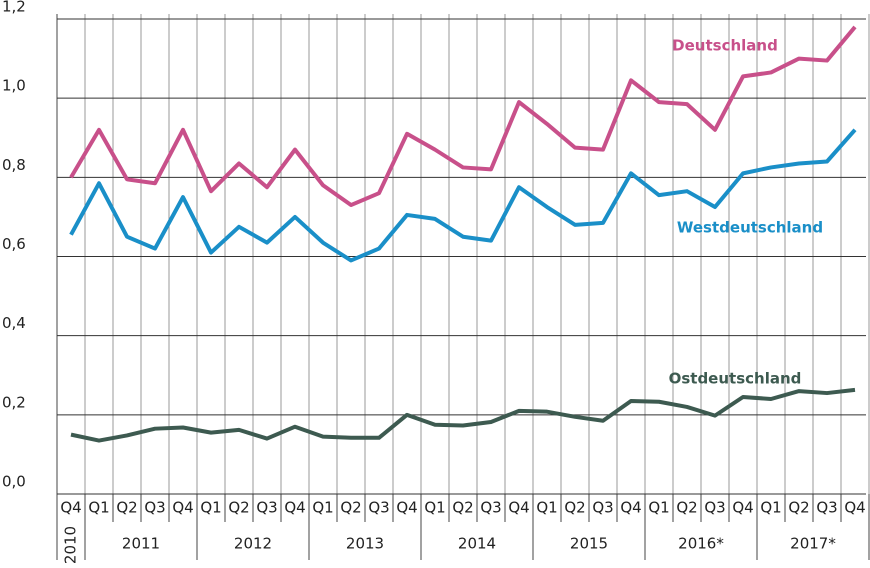 This screenshot has height=568, width=870. What do you see at coordinates (477, 544) in the screenshot?
I see `year-label: 2014` at bounding box center [477, 544].